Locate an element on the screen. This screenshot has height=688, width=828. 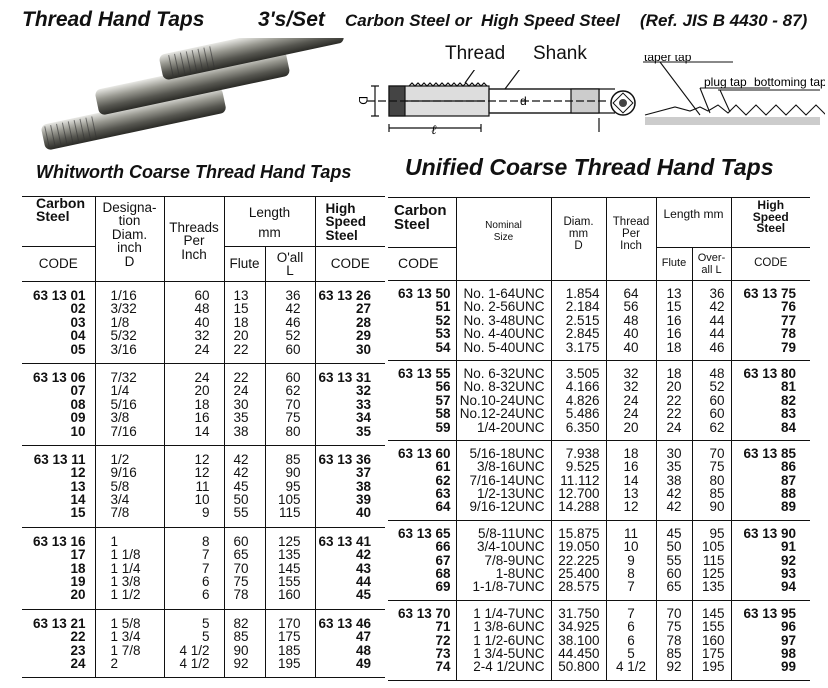
header-length: Length mm is located at coordinates (269, 221).